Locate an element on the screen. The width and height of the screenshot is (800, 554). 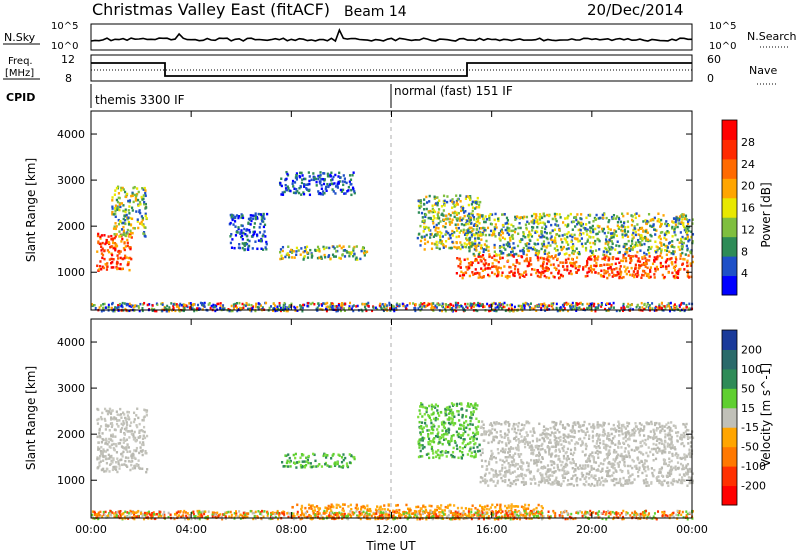
power-y-tick-label: 4000 is located at coordinates (71, 134).